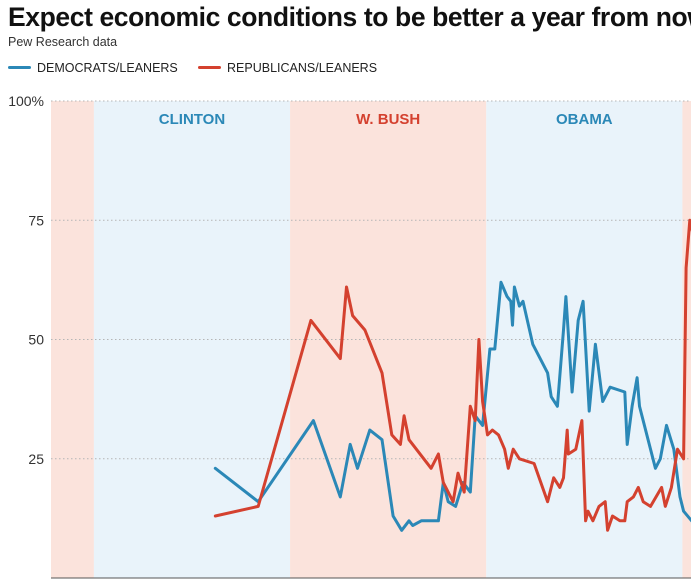 Image resolution: width=691 pixels, height=586 pixels. I want to click on legend-swatch-democrats, so click(19, 68).